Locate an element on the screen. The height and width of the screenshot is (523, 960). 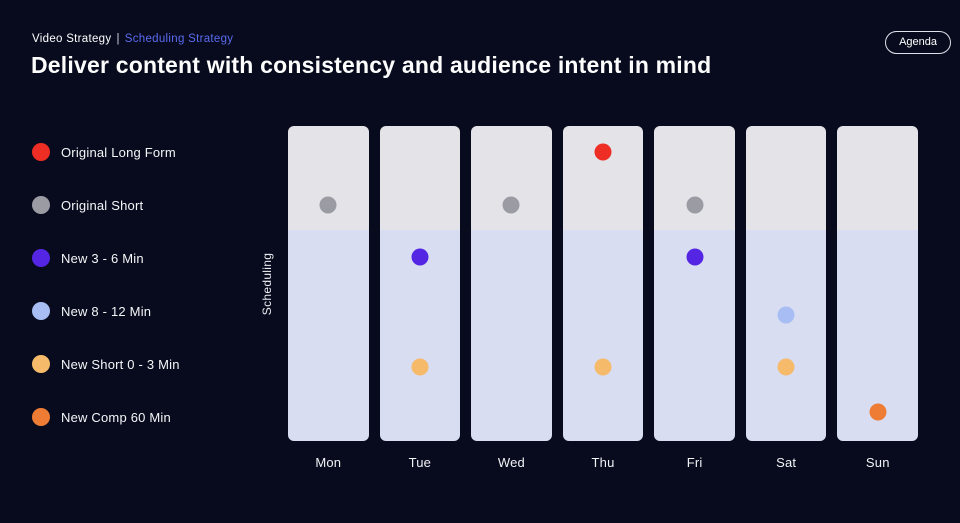
legend-label: New 8 - 12 Min is located at coordinates (106, 311).